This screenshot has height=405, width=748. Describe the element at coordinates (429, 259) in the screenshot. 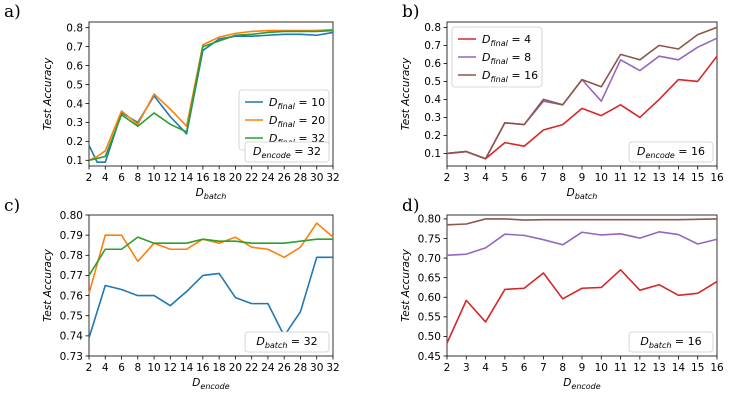

I see `y-tick-label: 0.70` at that location.